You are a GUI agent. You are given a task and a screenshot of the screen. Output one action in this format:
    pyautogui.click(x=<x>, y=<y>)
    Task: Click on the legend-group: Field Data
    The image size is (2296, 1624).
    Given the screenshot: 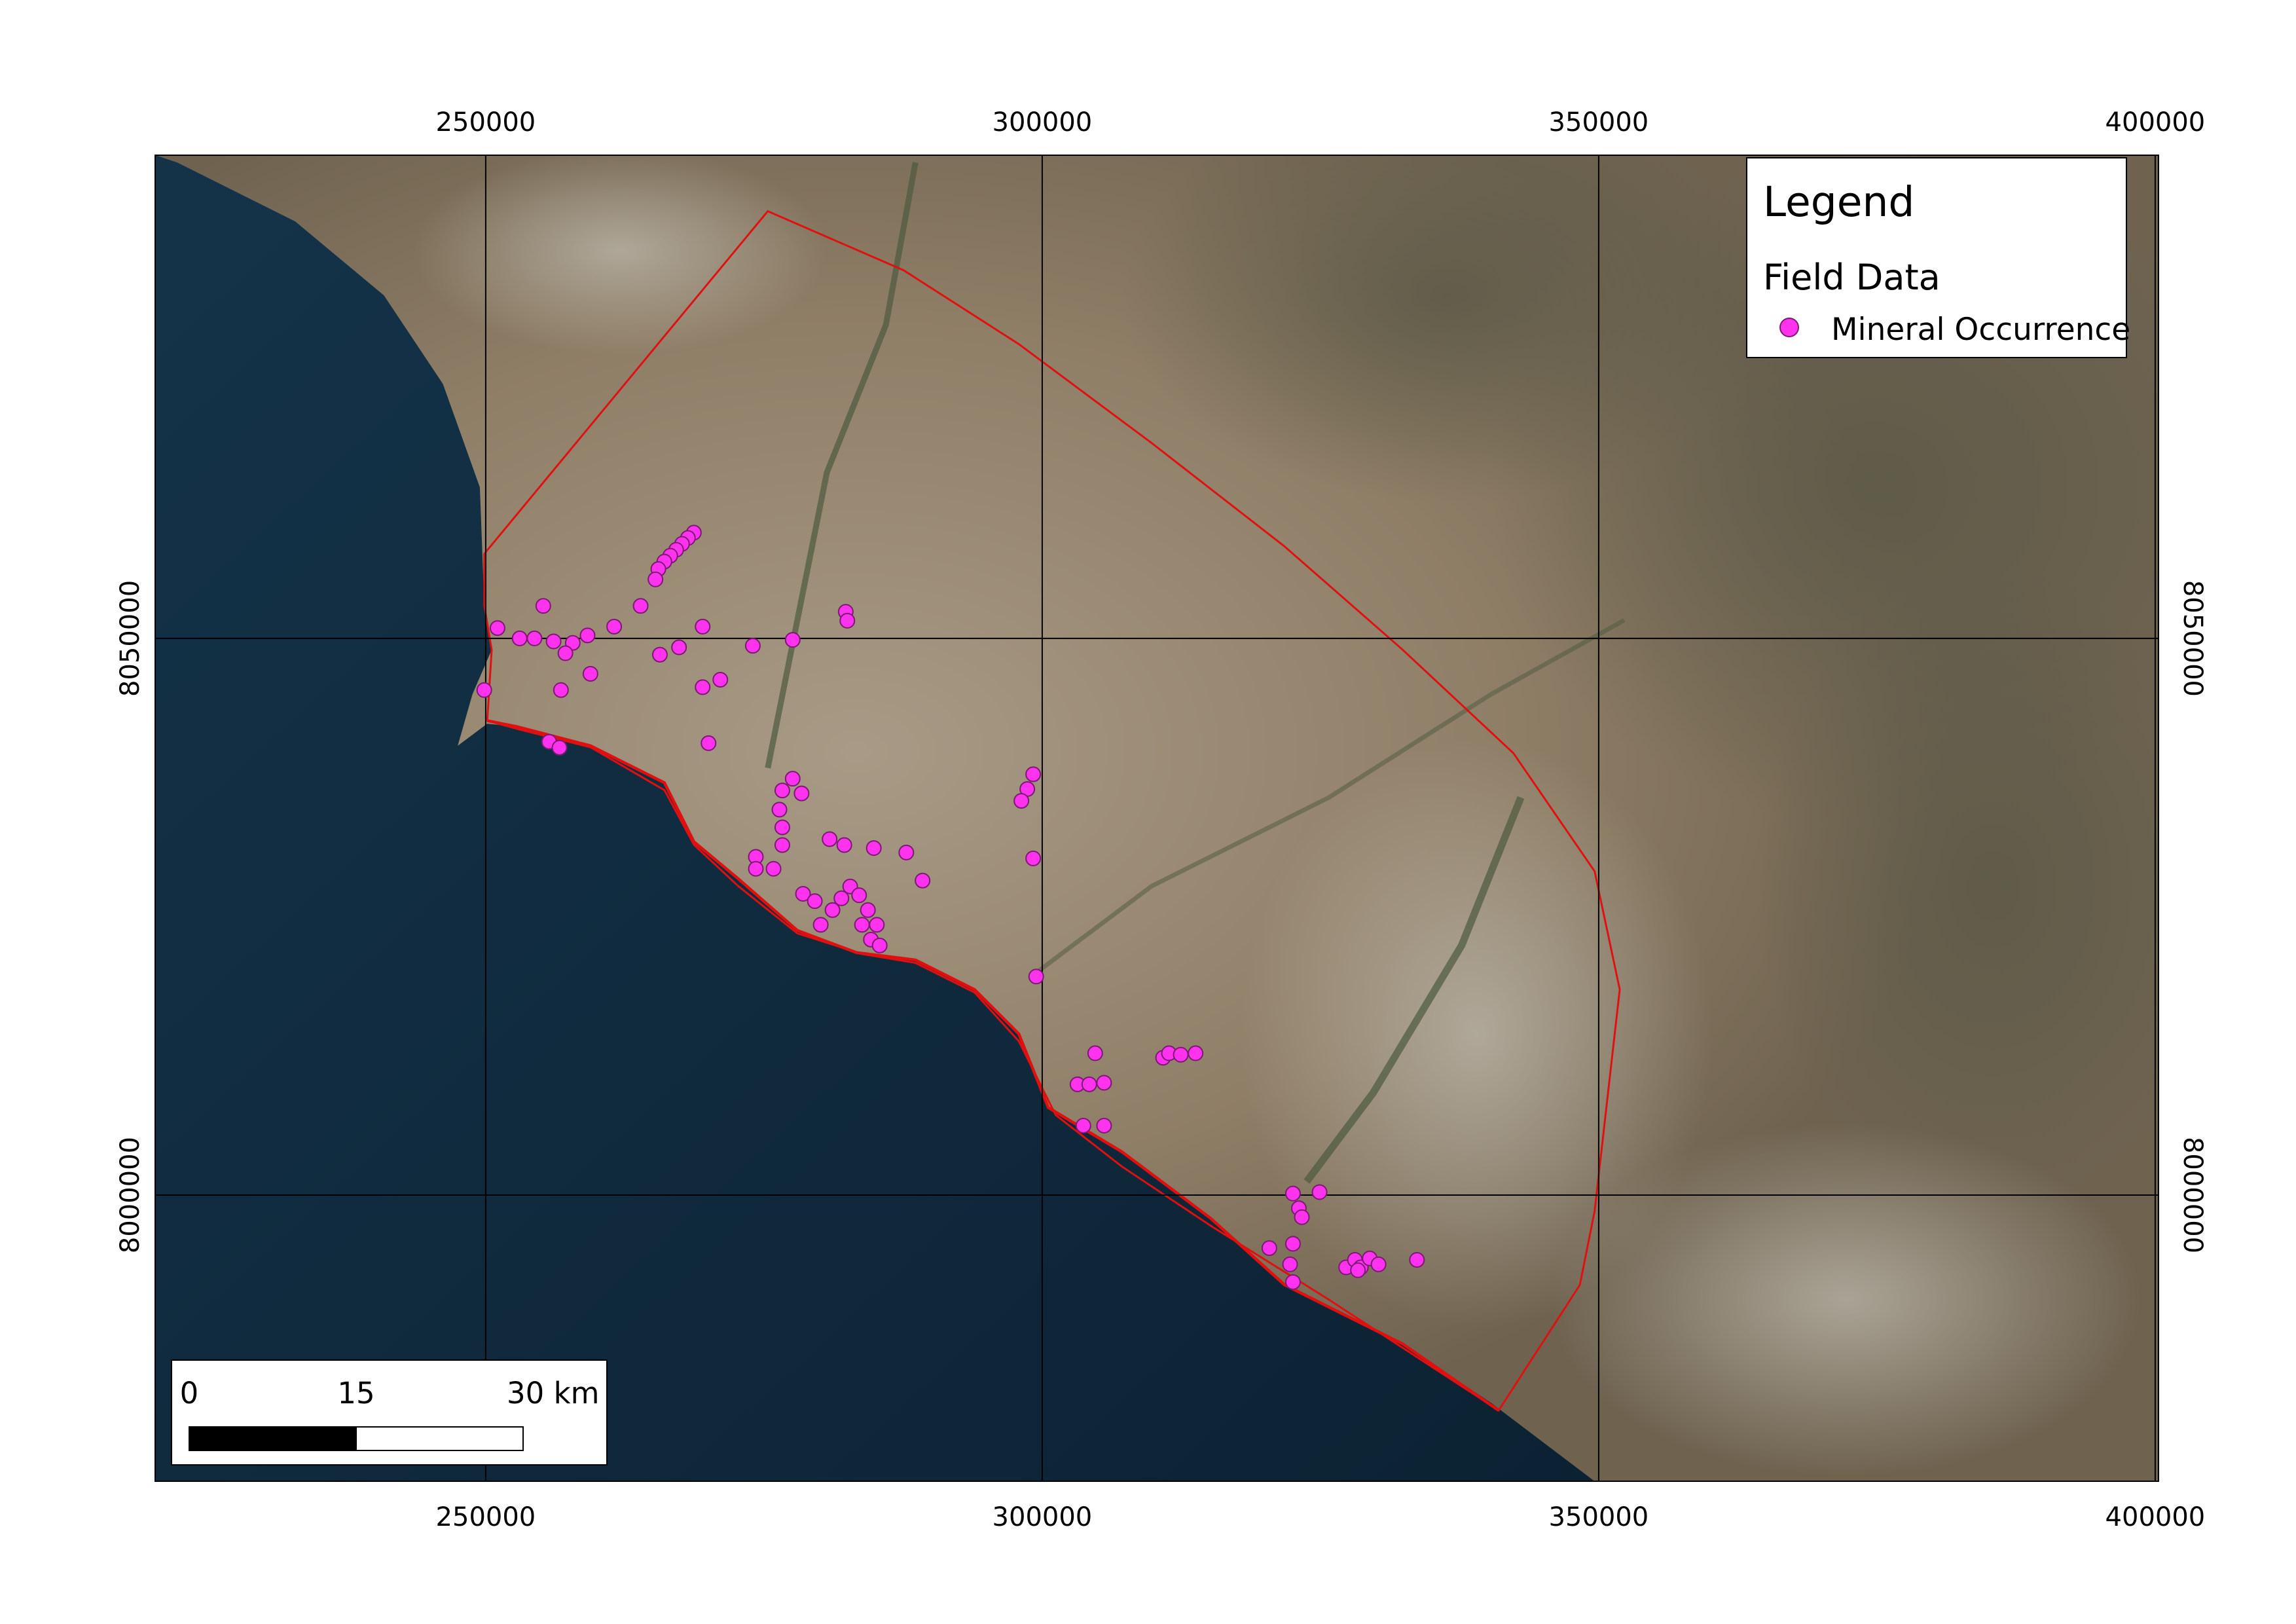 What is the action you would take?
    pyautogui.click(x=1852, y=277)
    